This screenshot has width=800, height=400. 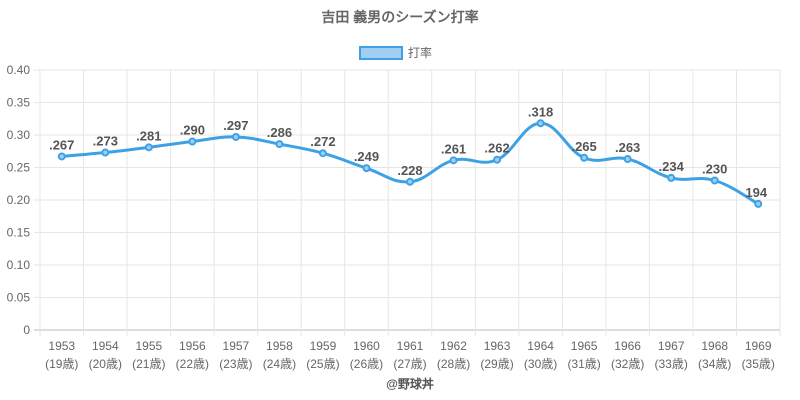 I want to click on legend: 打率, so click(x=395, y=52).